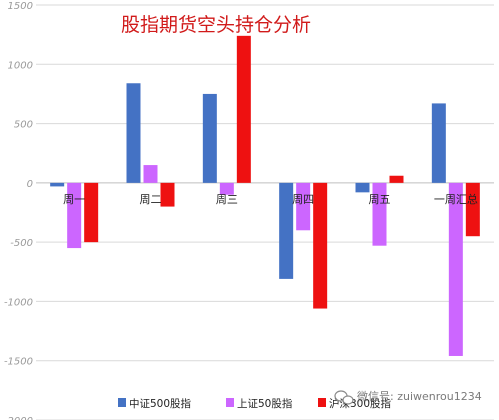 This screenshot has height=420, width=499. Describe the element at coordinates (151, 199) in the screenshot. I see `x-tick-label: 周二` at that location.